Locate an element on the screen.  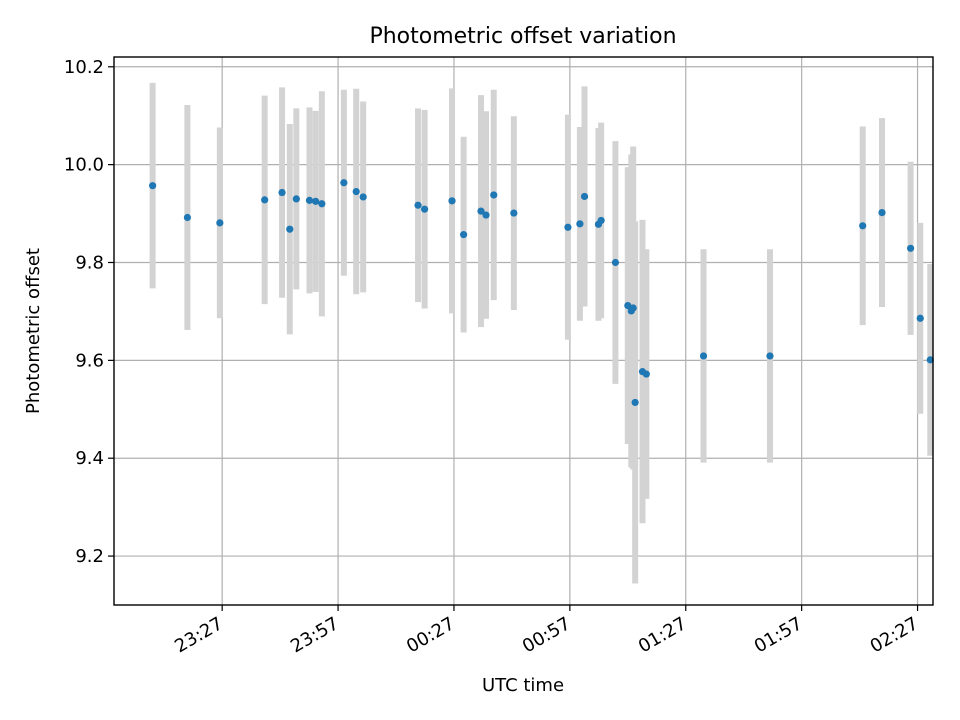
x-axis-label: UTC time is located at coordinates (523, 685).